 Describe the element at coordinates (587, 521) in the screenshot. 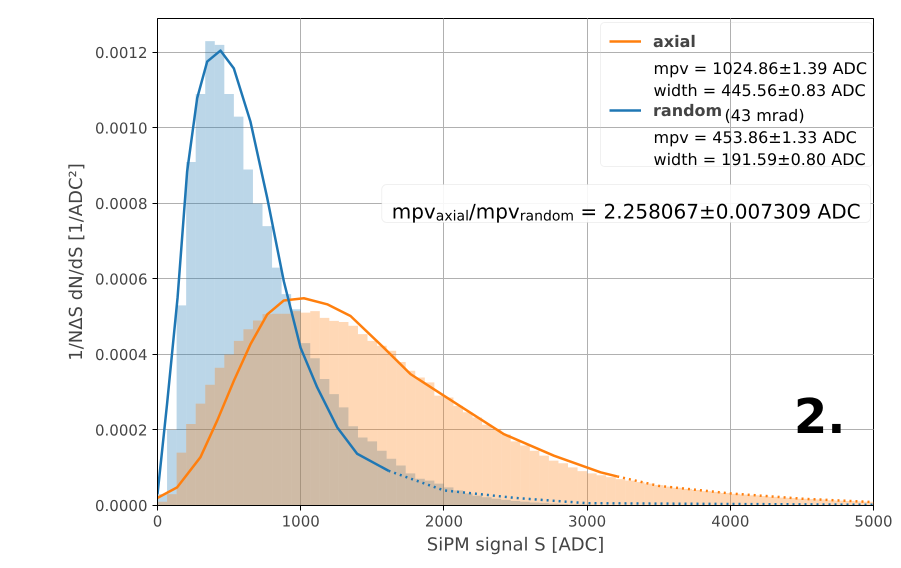

I see `x-tick-label: 3000` at that location.